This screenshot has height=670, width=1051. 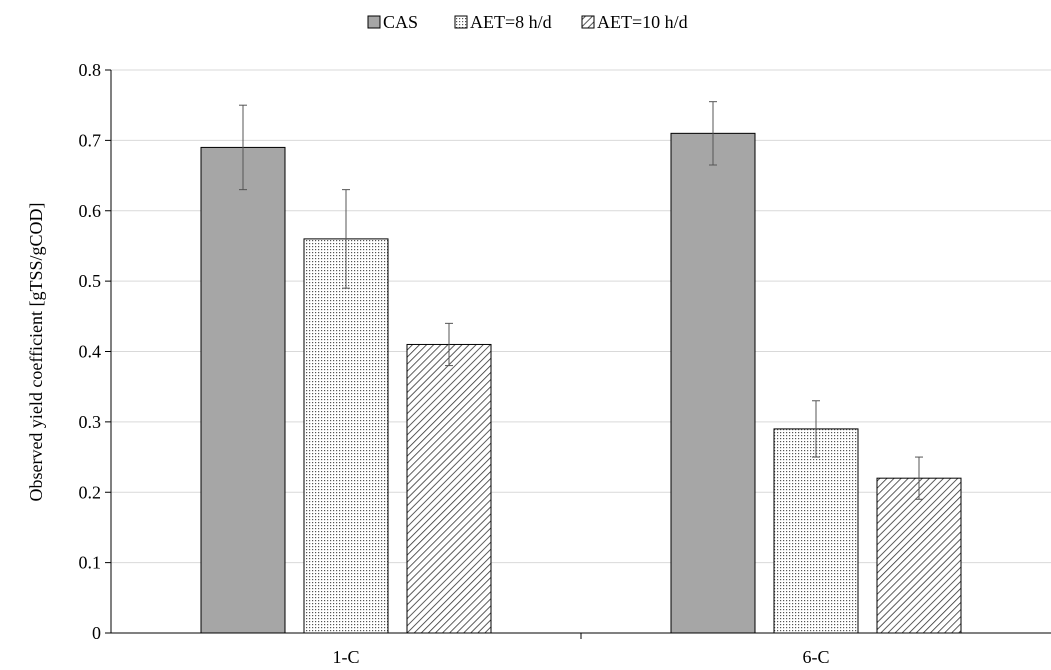 What do you see at coordinates (346, 657) in the screenshot?
I see `x-tick-label: 1-C` at bounding box center [346, 657].